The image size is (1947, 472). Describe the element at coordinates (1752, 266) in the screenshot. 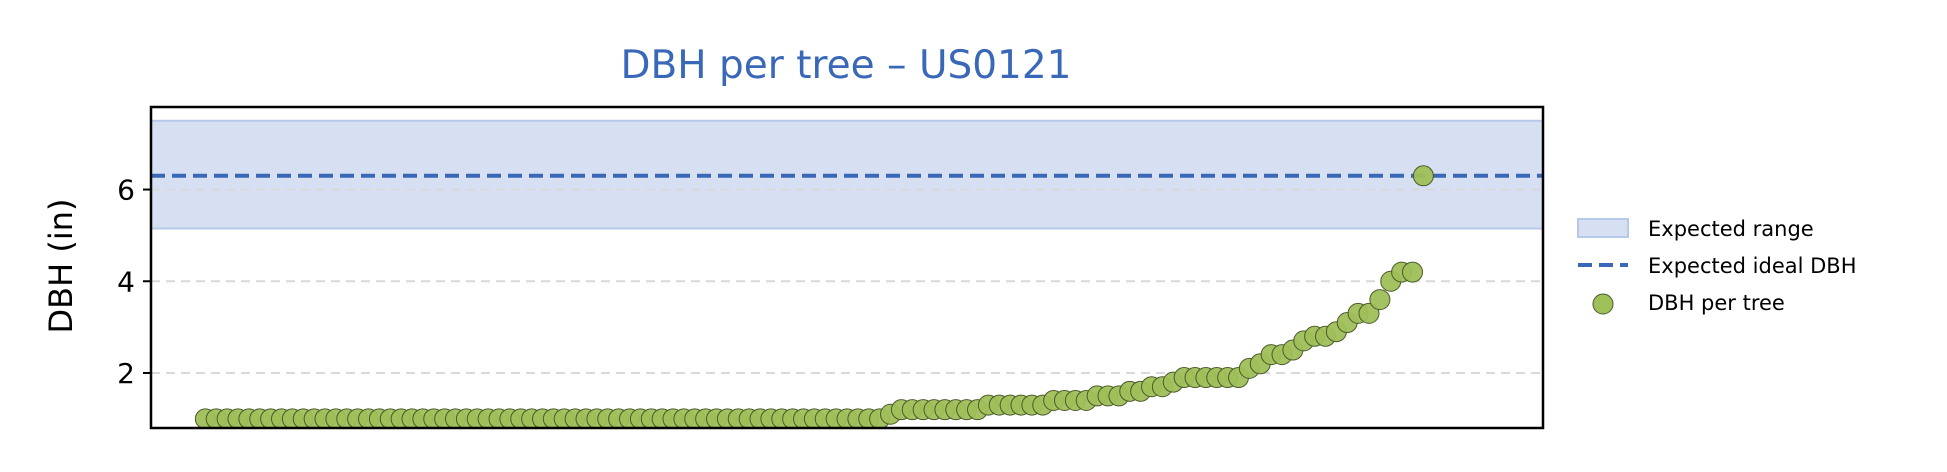

I see `legend-label: Expected ideal DBH` at that location.